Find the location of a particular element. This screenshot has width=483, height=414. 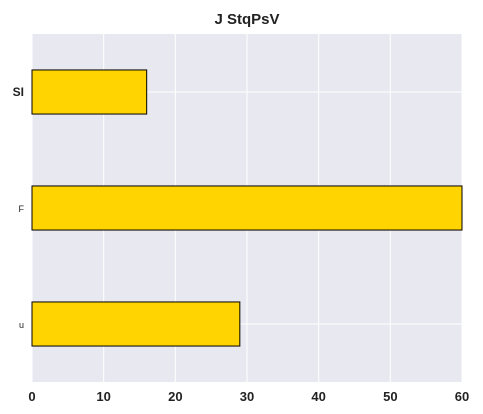

bar-u is located at coordinates (136, 324).